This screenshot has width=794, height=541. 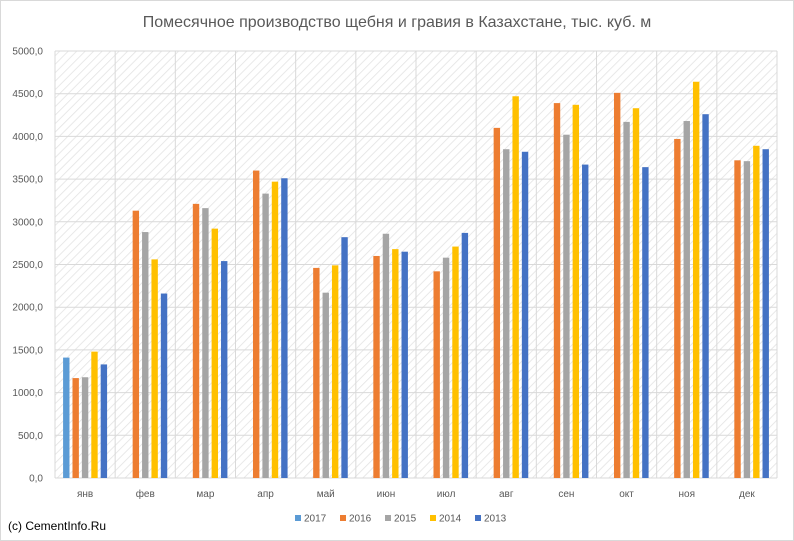 What do you see at coordinates (756, 311) in the screenshot?
I see `bar-2014-дек` at bounding box center [756, 311].